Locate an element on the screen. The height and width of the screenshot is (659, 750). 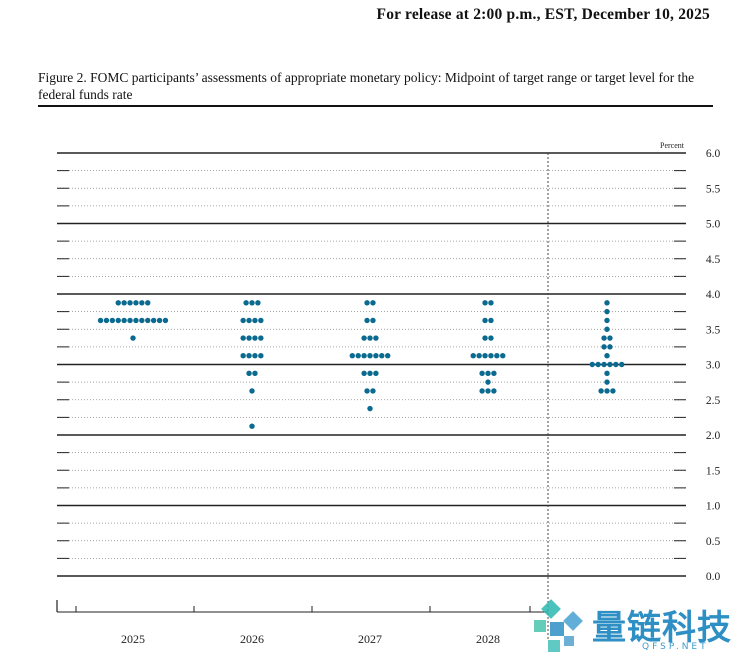
watermark-text: 量链科技 is located at coordinates (662, 628).